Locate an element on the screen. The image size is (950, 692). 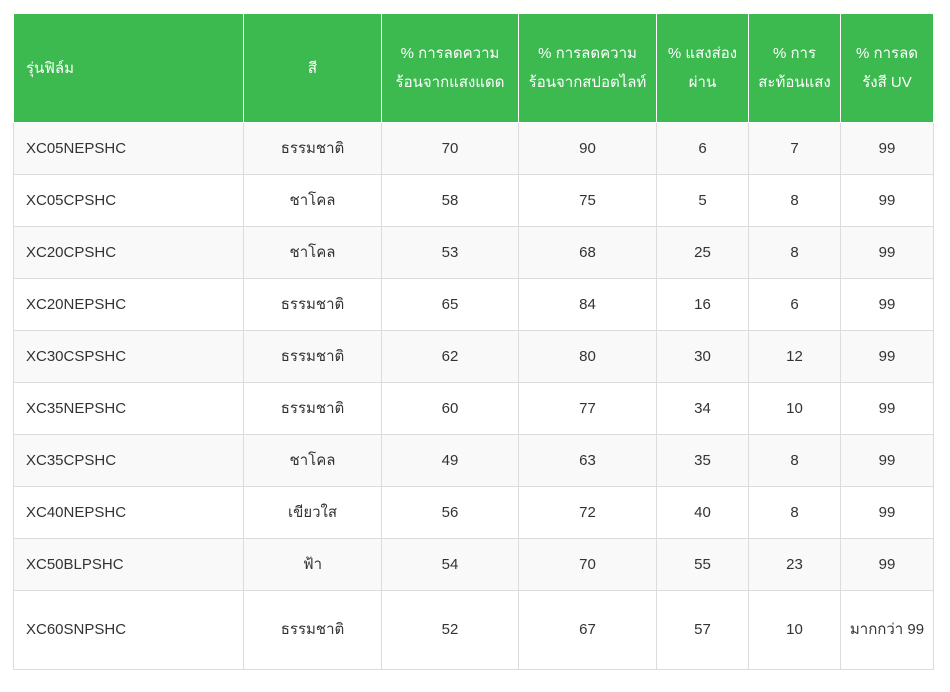
table-row: XC05NEPSHC ธรรมชาติ 70 90 6 7 99 is located at coordinates (473, 148).